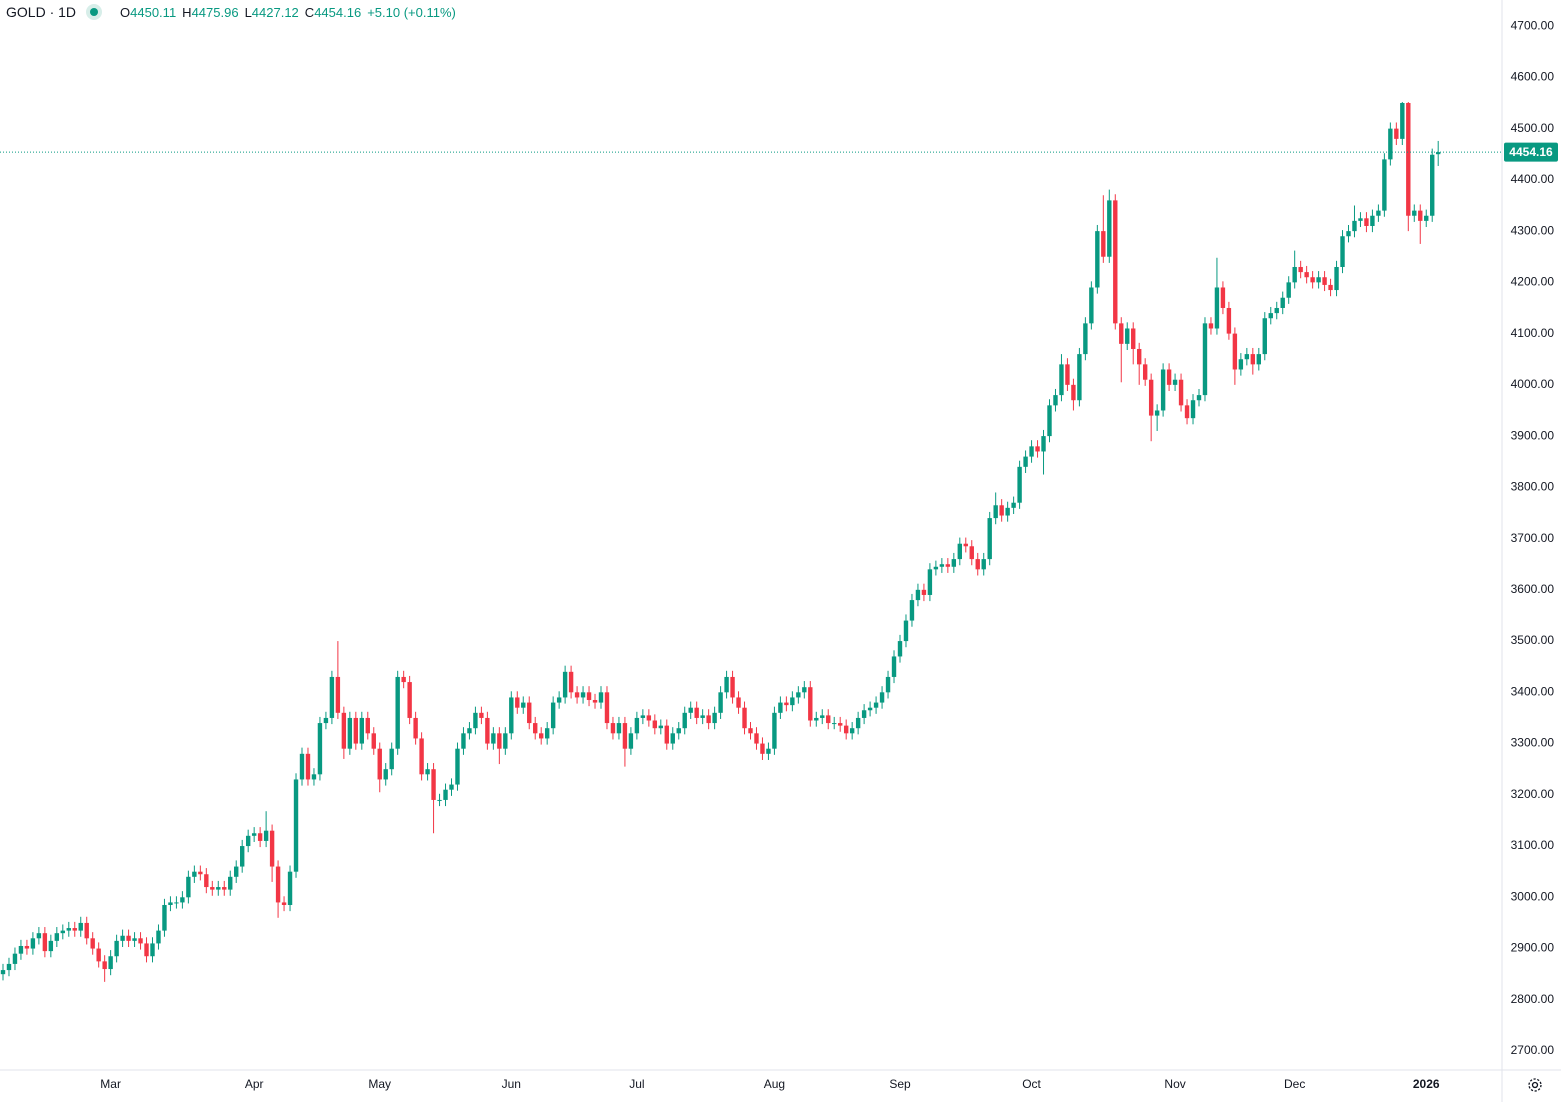 The image size is (1561, 1102). Describe the element at coordinates (1533, 435) in the screenshot. I see `y-tick-label: 3900.00` at that location.